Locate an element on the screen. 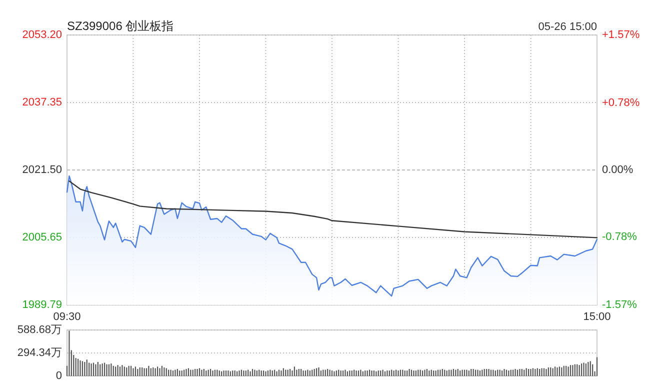  text: 05-26 15:00 is located at coordinates (567, 26).